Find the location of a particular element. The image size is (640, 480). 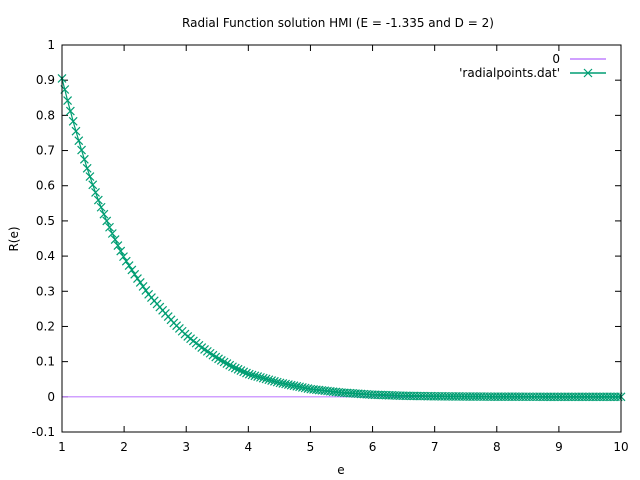

x-tick-label: 10 is located at coordinates (620, 447).